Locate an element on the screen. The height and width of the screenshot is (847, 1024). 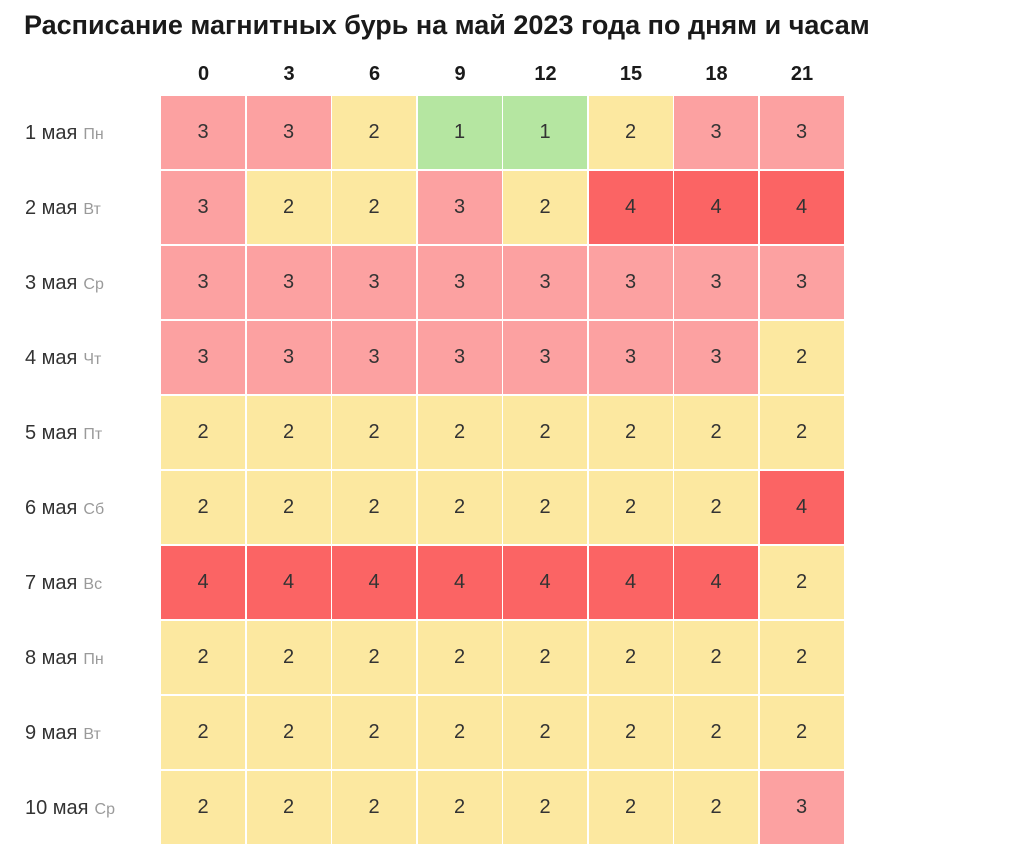
day-weekday: Чт is located at coordinates (92, 359).